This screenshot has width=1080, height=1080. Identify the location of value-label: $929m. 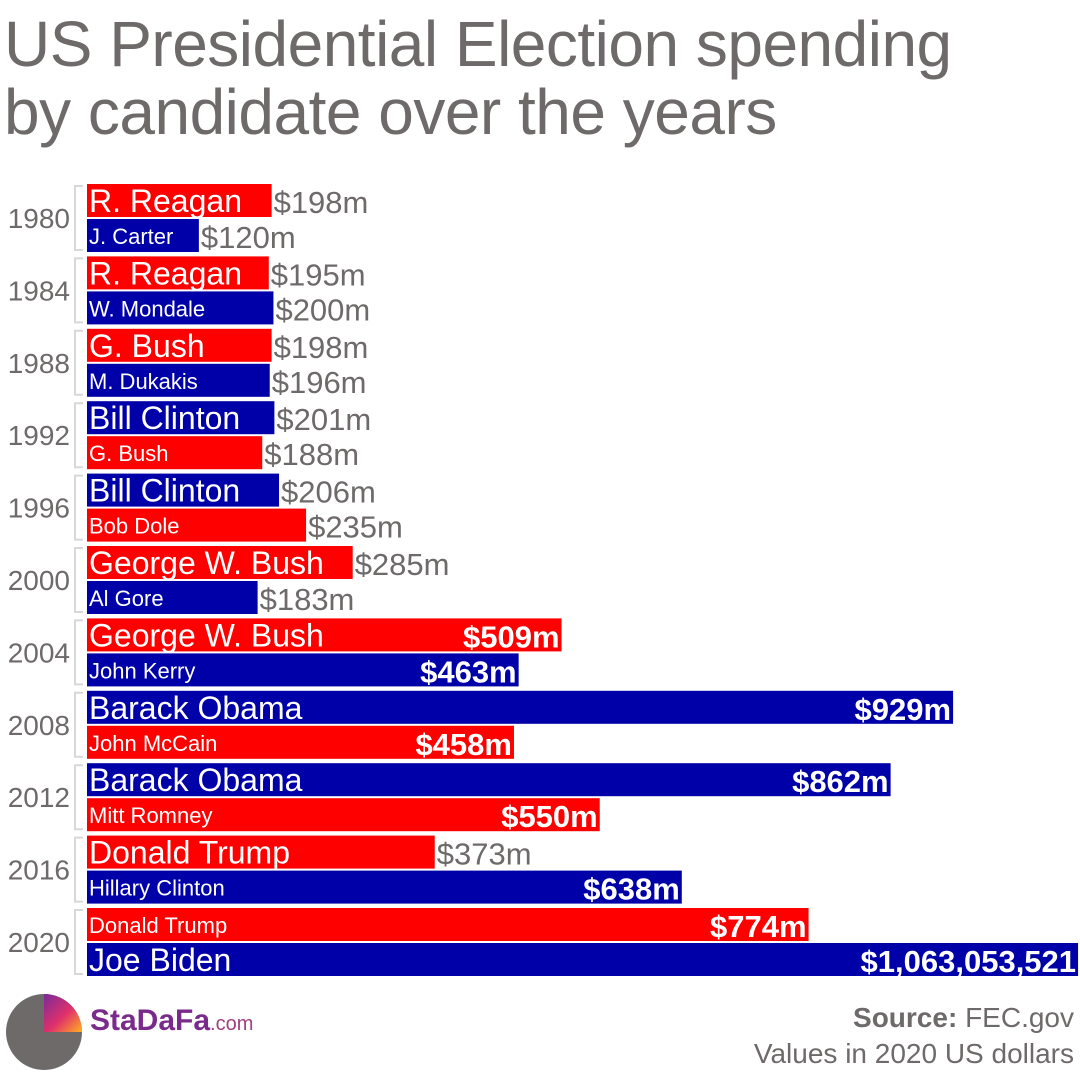
(903, 709).